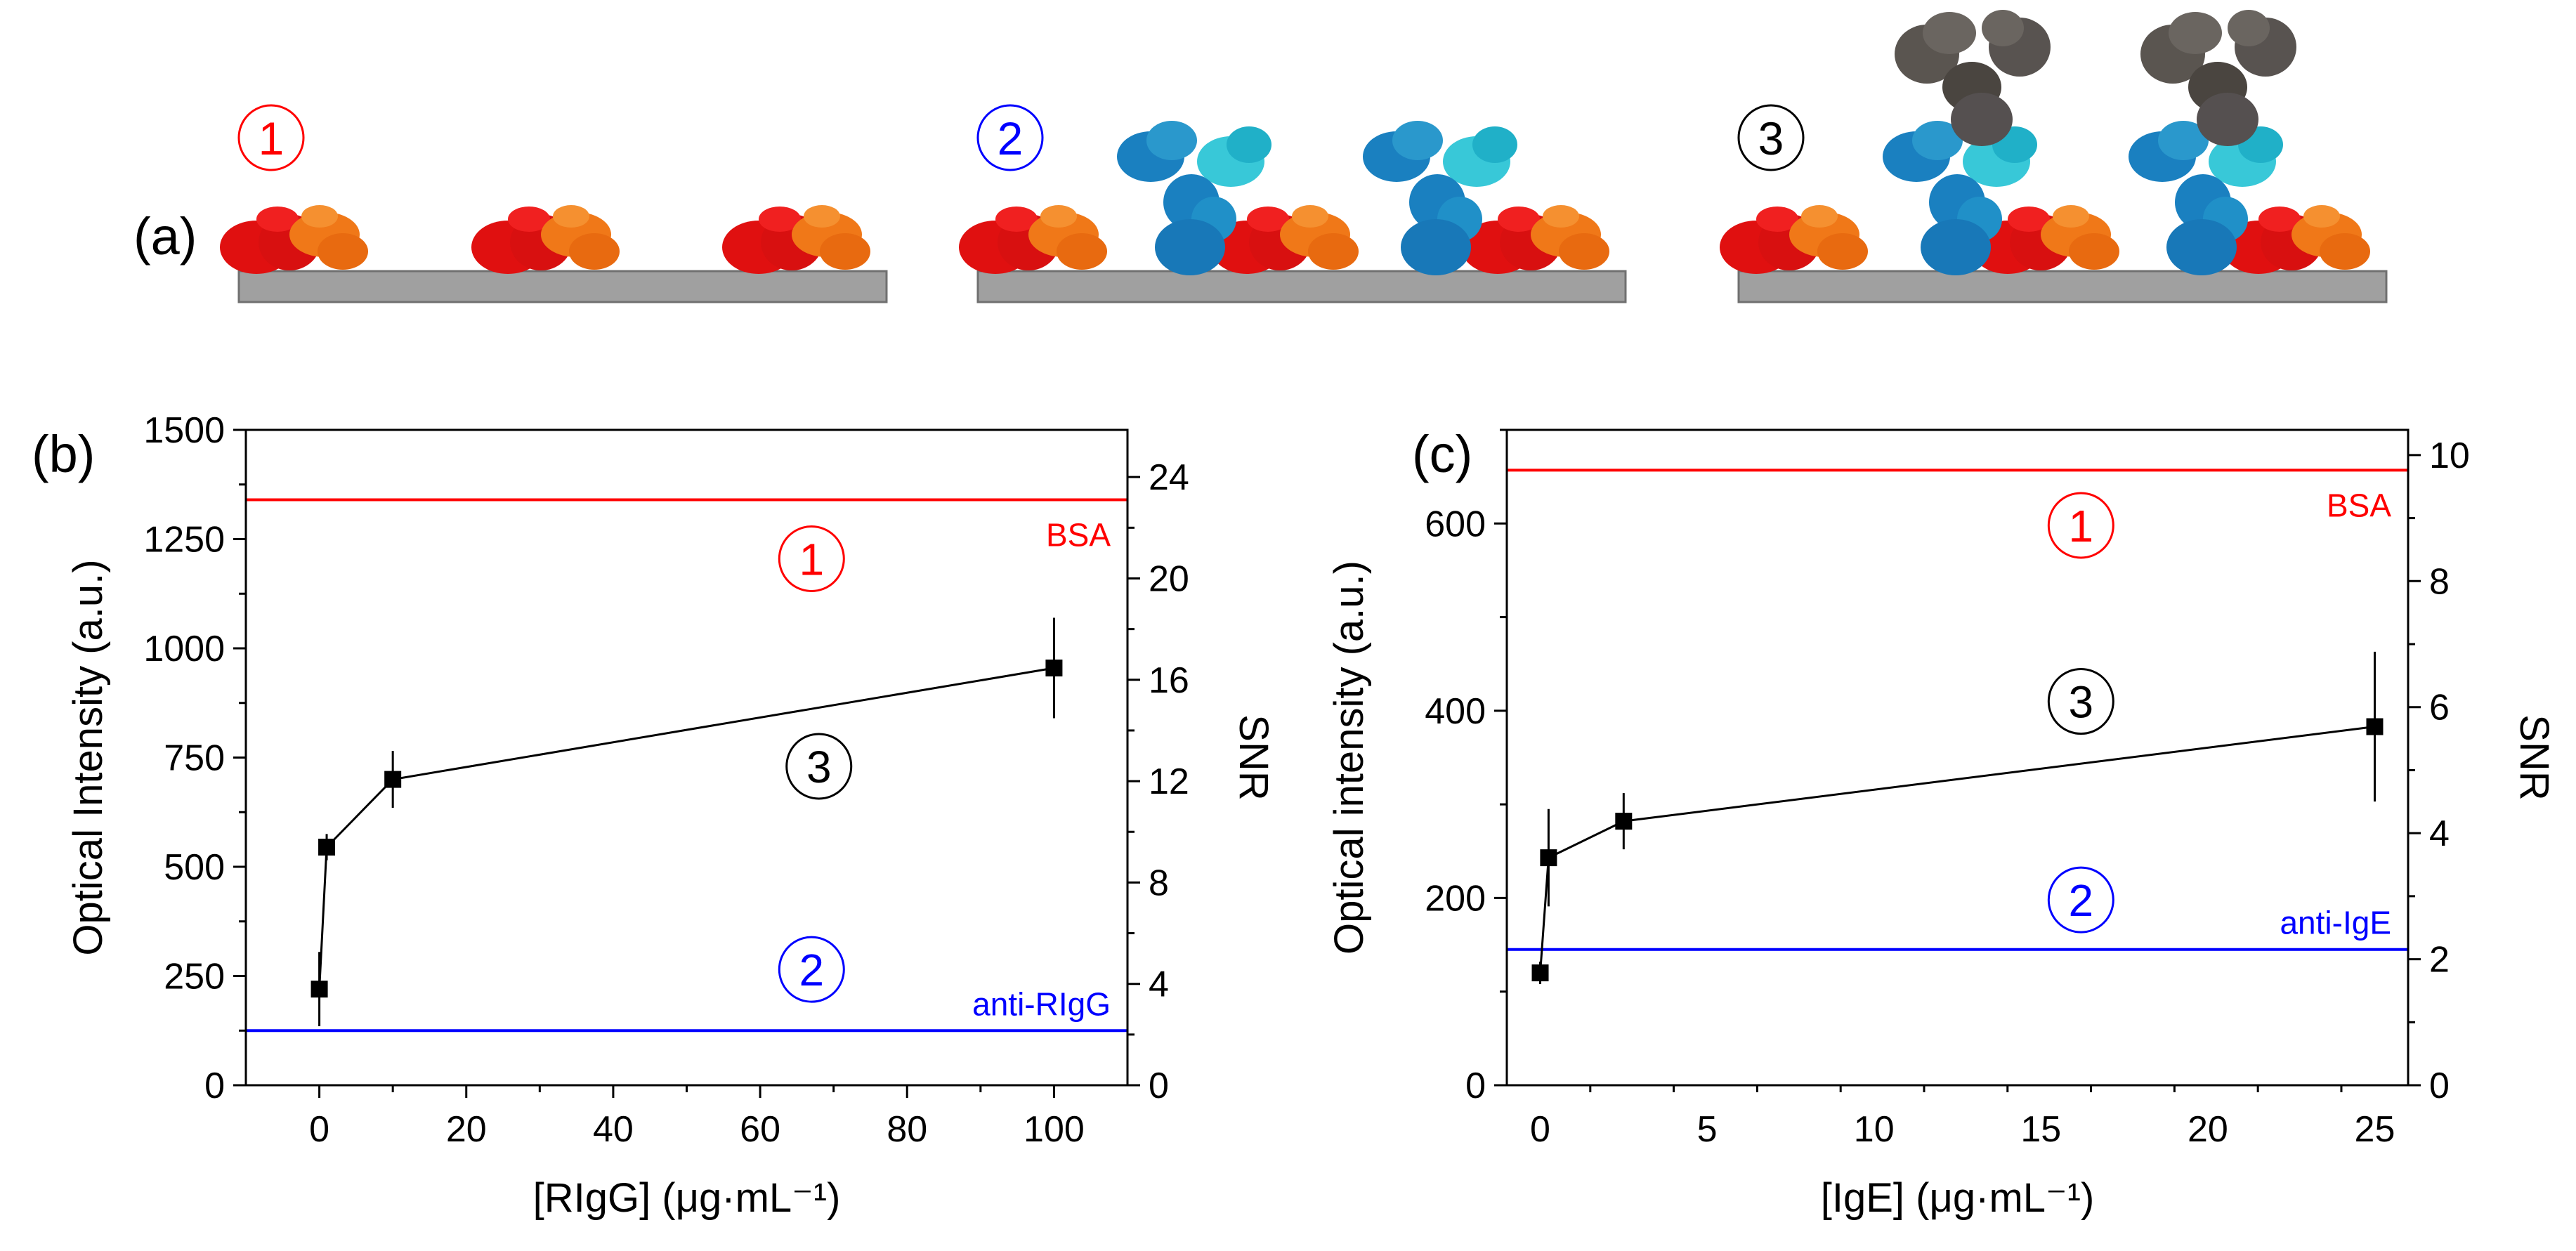 The height and width of the screenshot is (1251, 2576). Describe the element at coordinates (1875, 1129) in the screenshot. I see `x-tick-label: 10` at that location.